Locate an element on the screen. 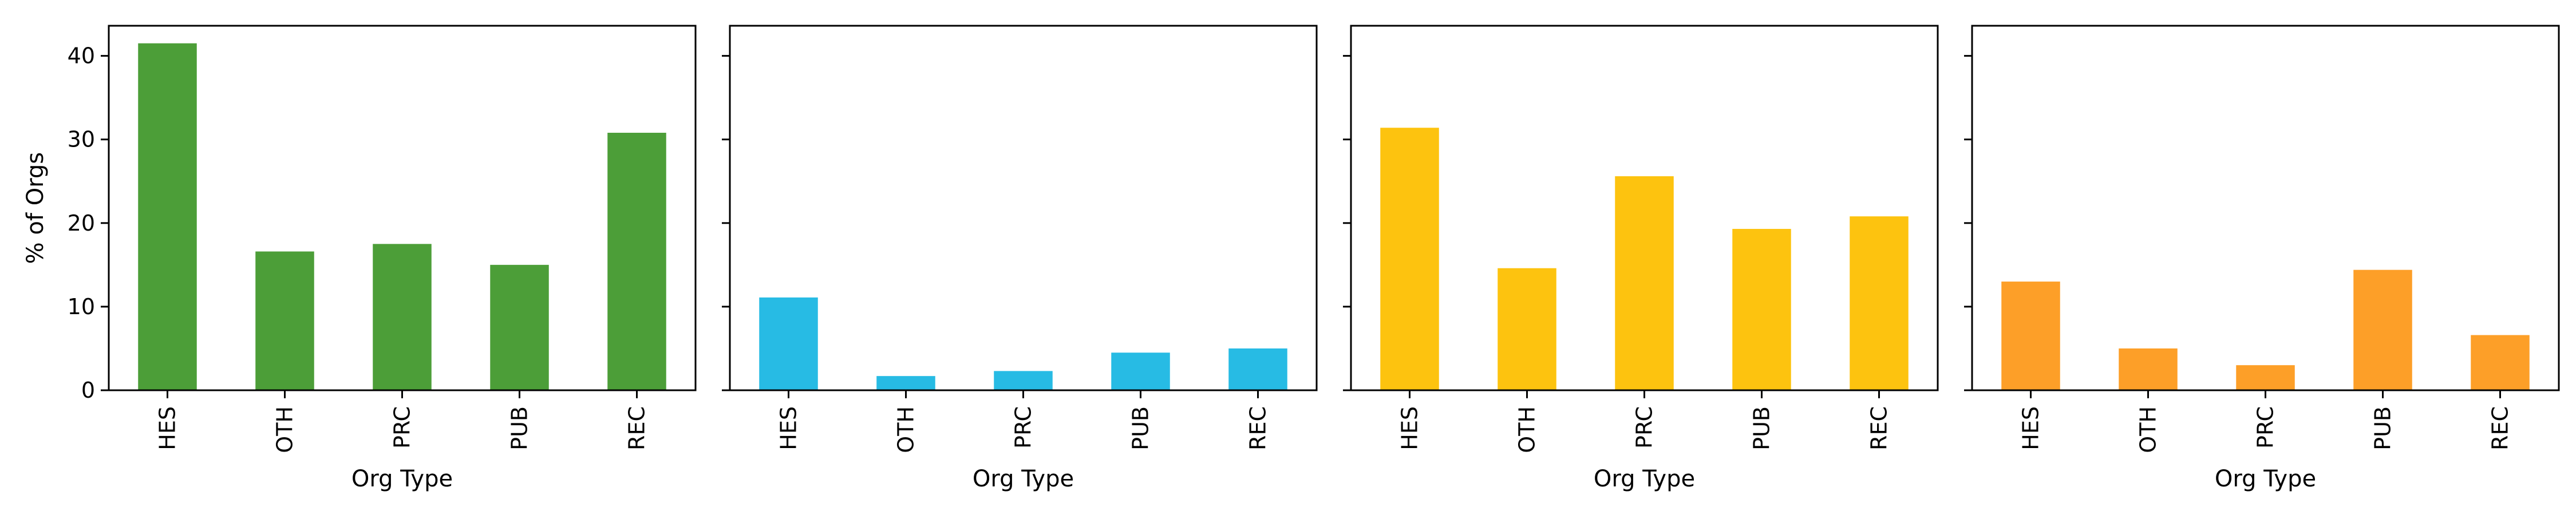 The width and height of the screenshot is (2576, 515). y-tick-label: 10 is located at coordinates (81, 306).